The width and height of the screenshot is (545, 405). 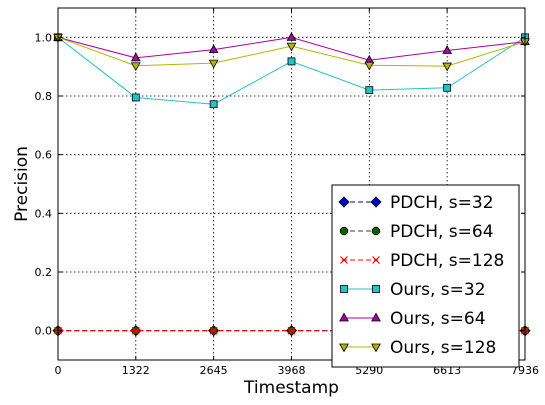 I want to click on legend-item: PDCH, s=32, so click(x=416, y=203).